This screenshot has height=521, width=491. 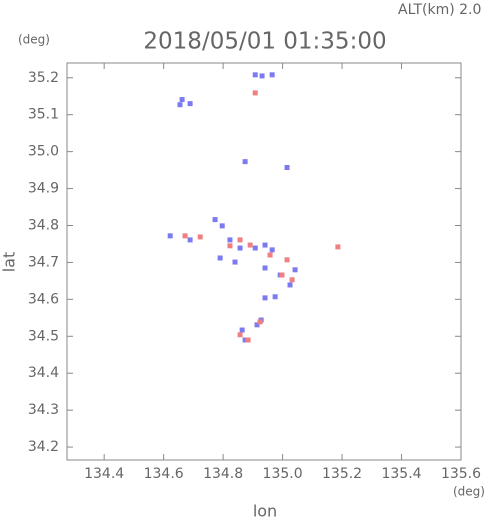 I want to click on y-tick-label: 34.2, so click(x=43, y=447).